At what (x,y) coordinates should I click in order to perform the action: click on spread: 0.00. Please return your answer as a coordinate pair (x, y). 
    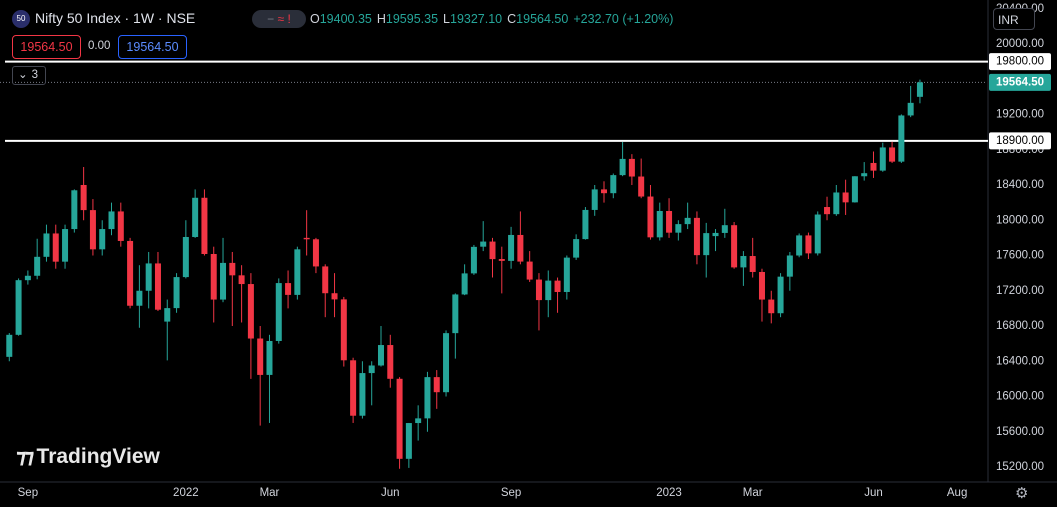
    Looking at the image, I should click on (99, 46).